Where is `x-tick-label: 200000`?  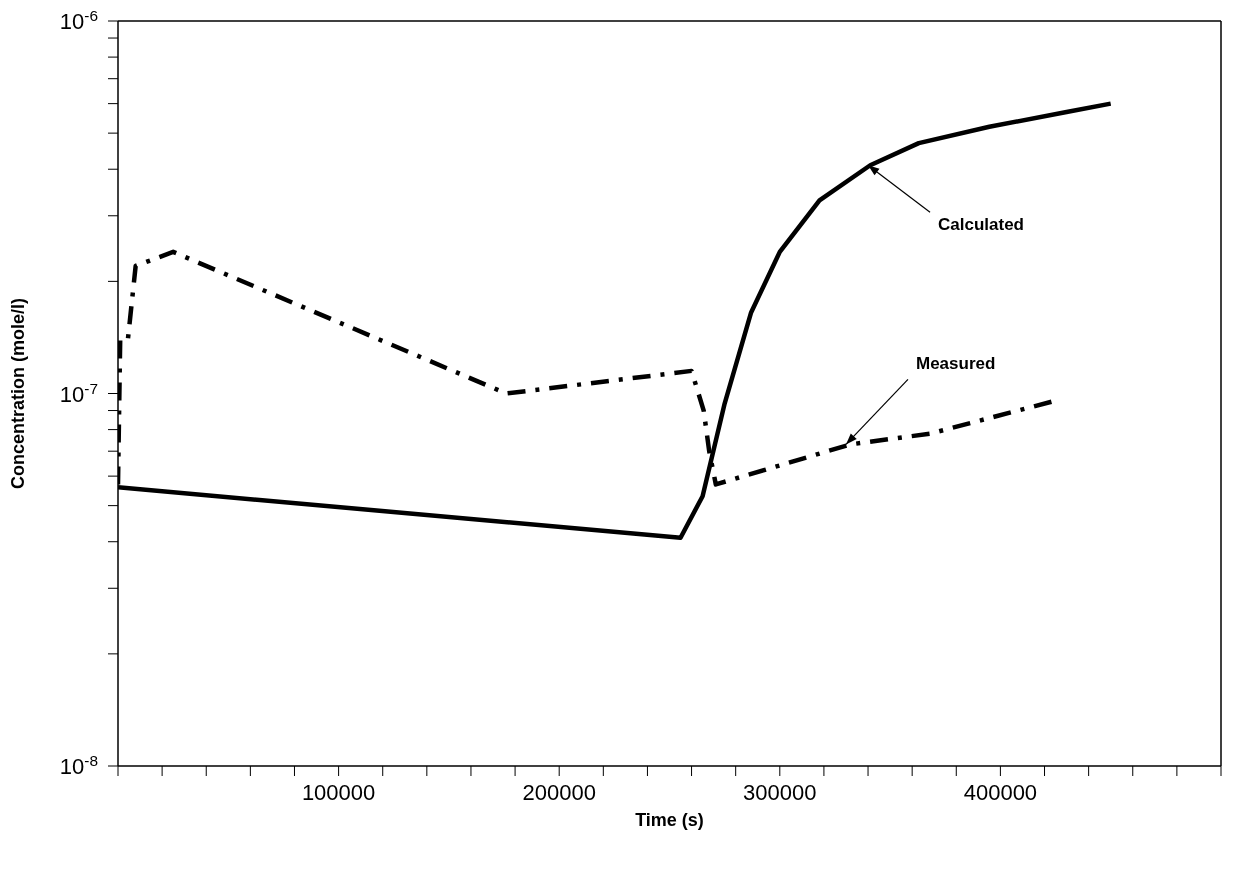 x-tick-label: 200000 is located at coordinates (559, 792).